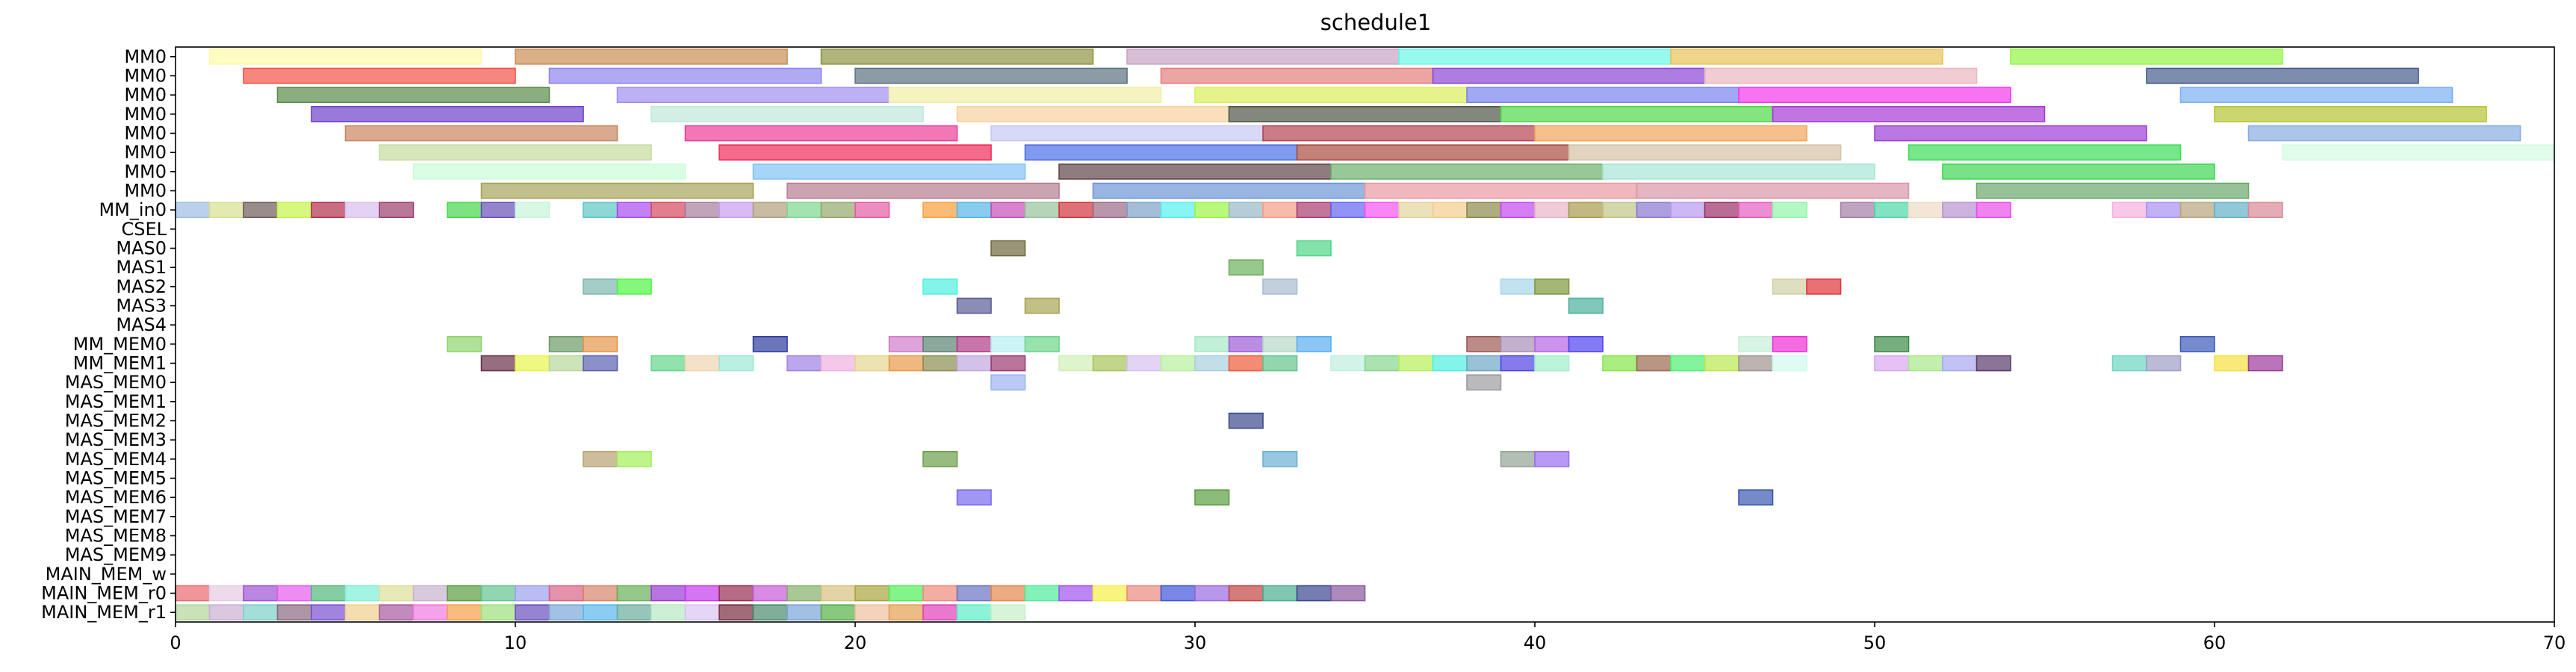 This screenshot has width=2576, height=672. Describe the element at coordinates (142, 324) in the screenshot. I see `y-tick-label: MAS4` at that location.